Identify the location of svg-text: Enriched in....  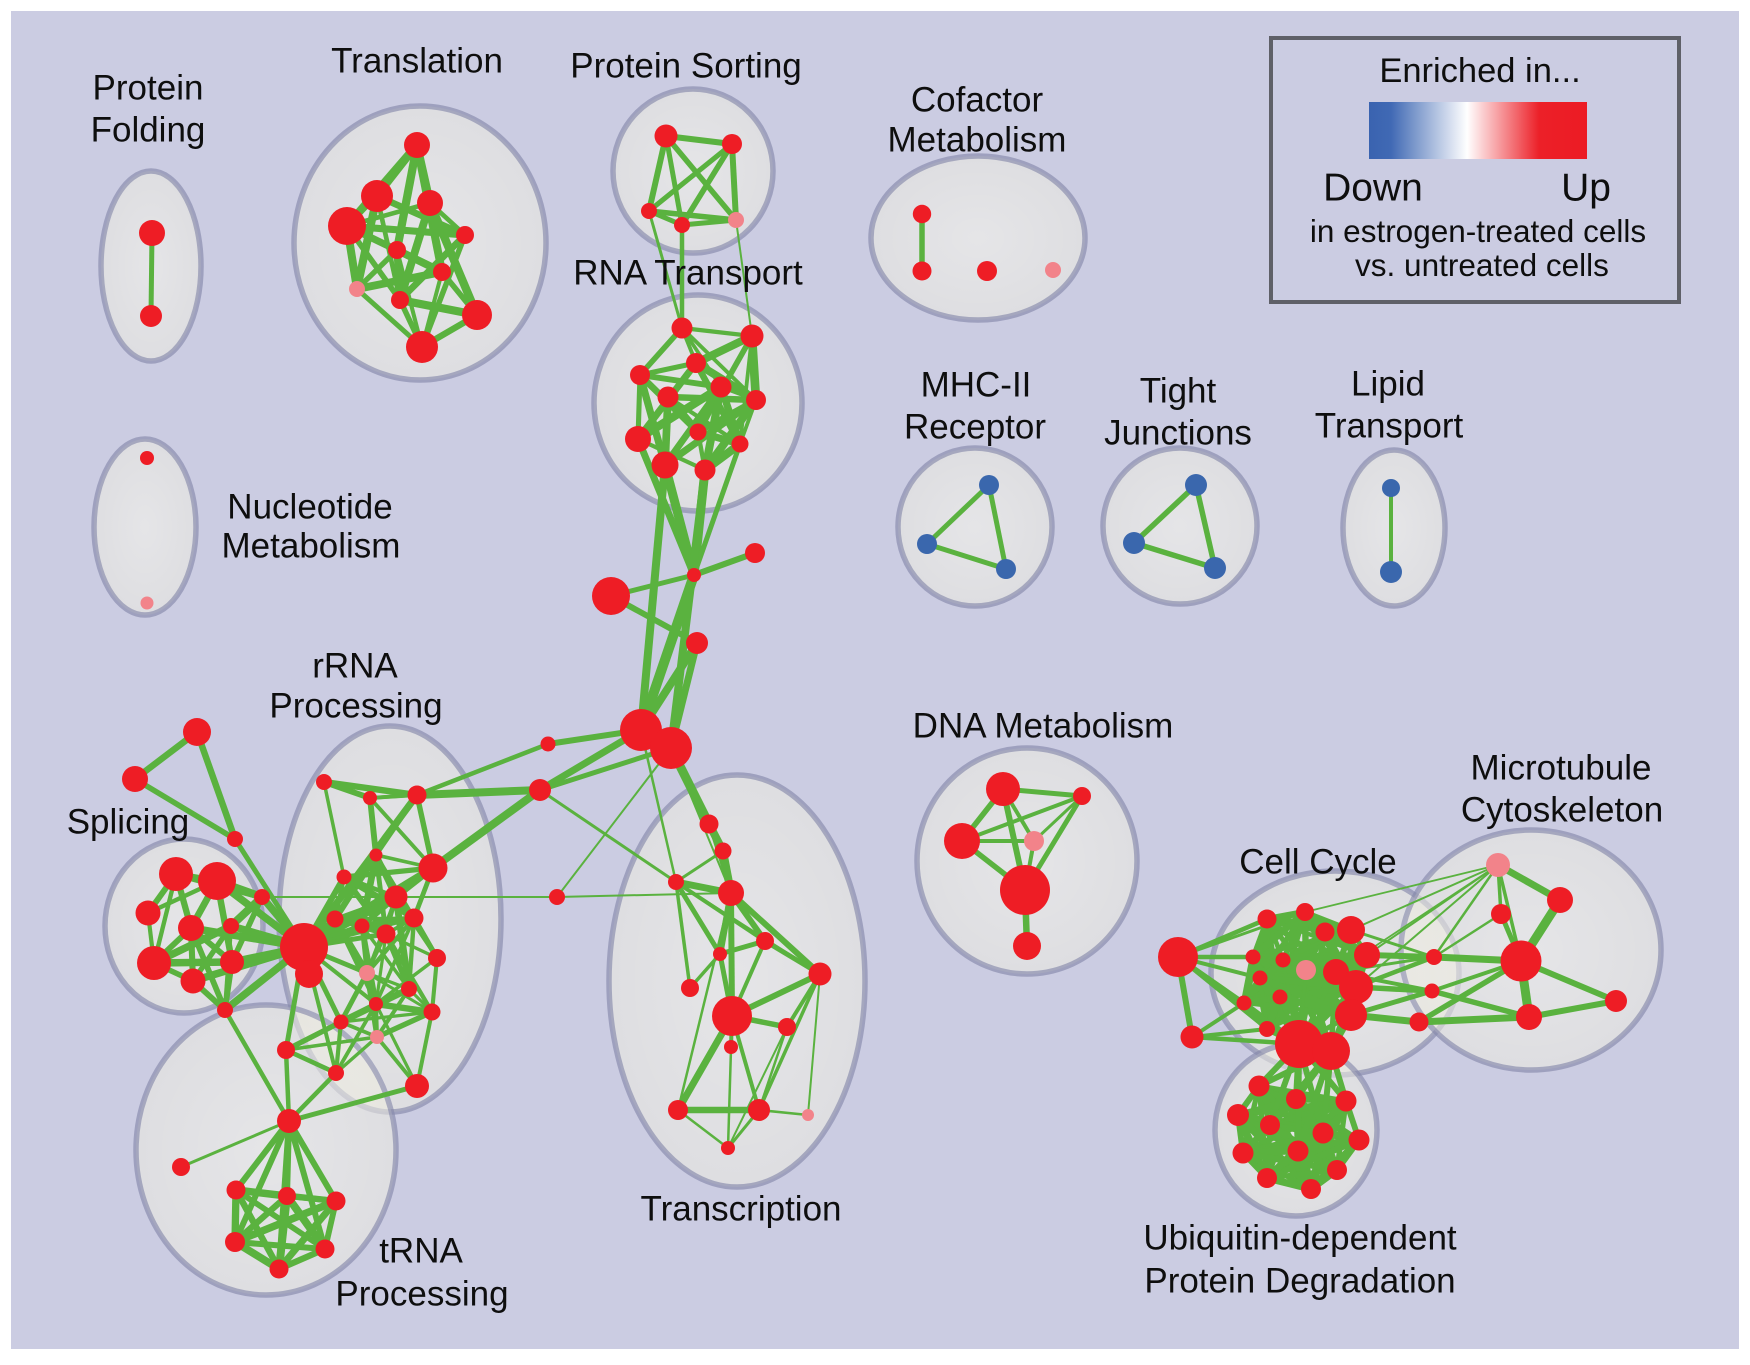
(1479, 71).